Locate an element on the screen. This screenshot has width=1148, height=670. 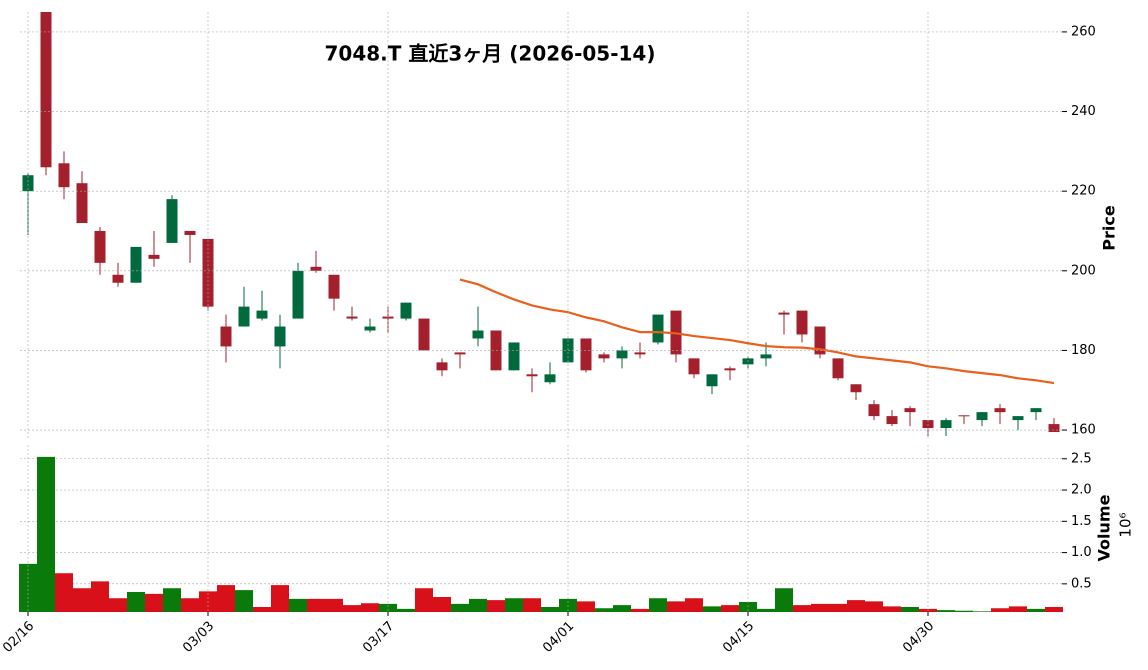
volume-scale-label: 10⁶ is located at coordinates (1126, 524).